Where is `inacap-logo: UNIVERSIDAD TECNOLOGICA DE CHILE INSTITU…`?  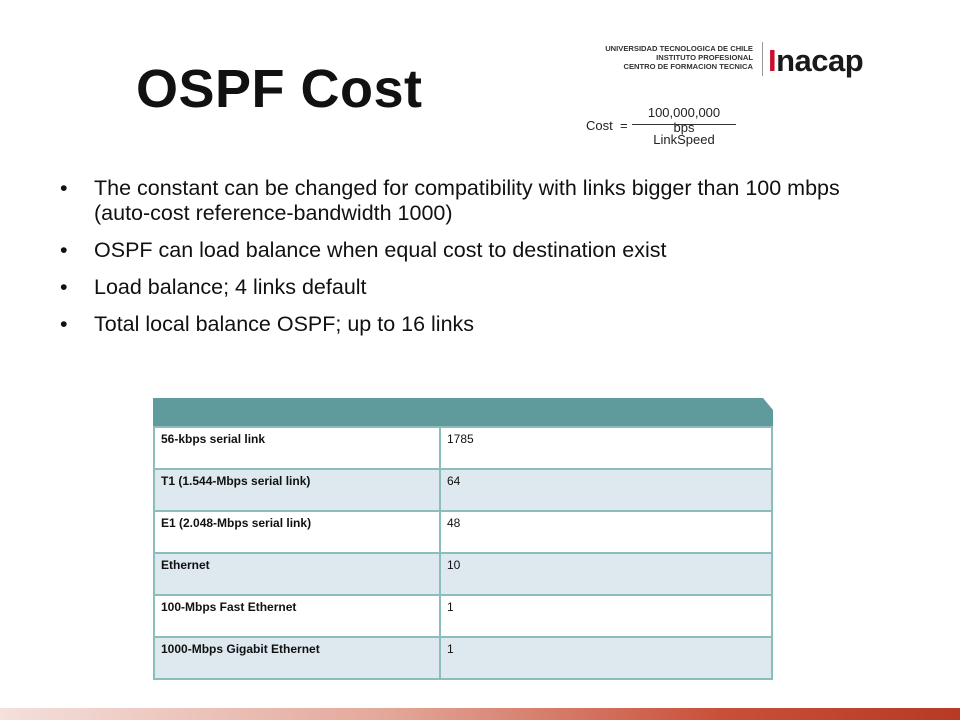
inacap-logo: UNIVERSIDAD TECNOLOGICA DE CHILE INSTITU… is located at coordinates (753, 62).